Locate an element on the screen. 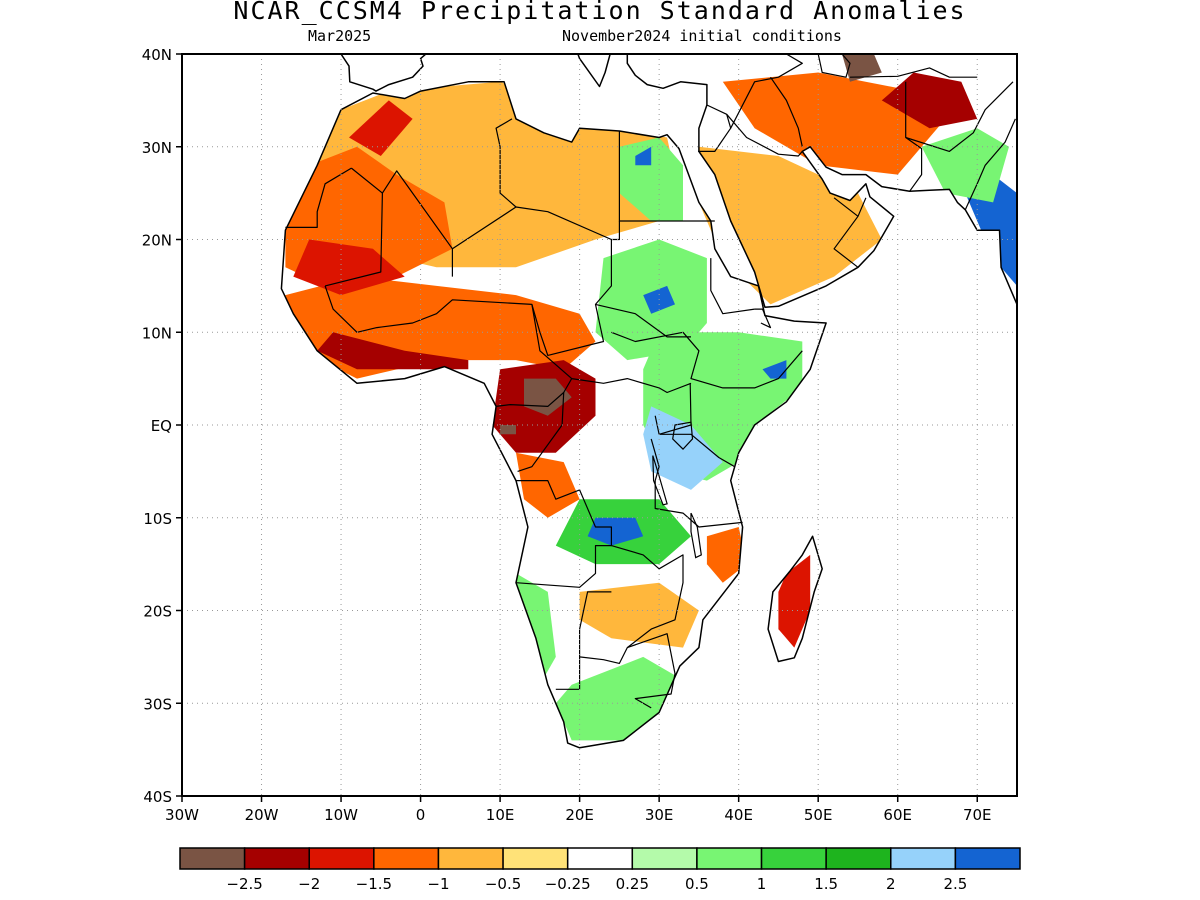  lon-tick-label: 70E is located at coordinates (977, 815).